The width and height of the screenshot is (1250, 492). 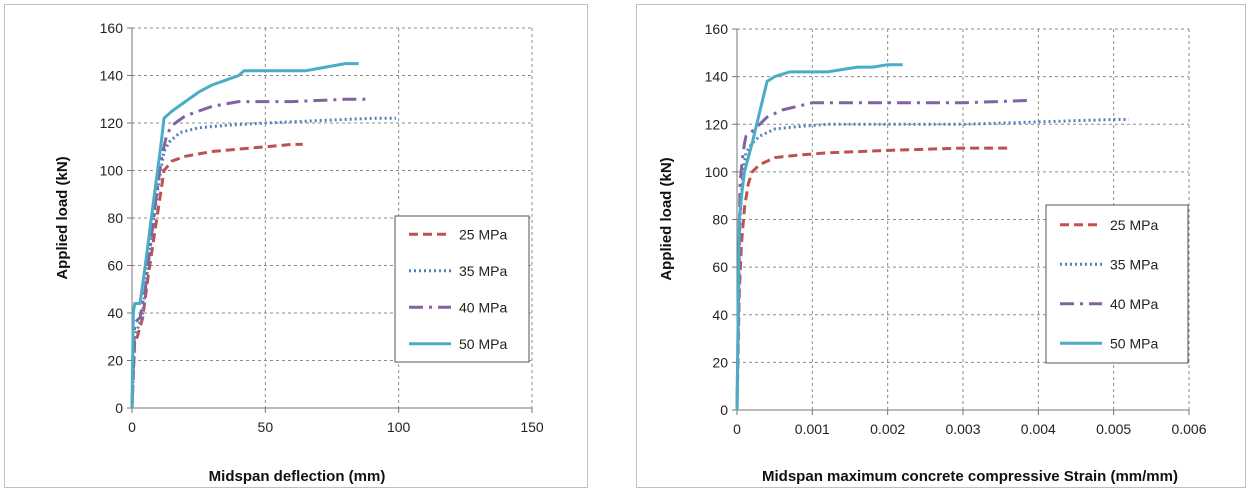 What do you see at coordinates (297, 476) in the screenshot?
I see `x-axis-label: Midspan deflection (mm)` at bounding box center [297, 476].